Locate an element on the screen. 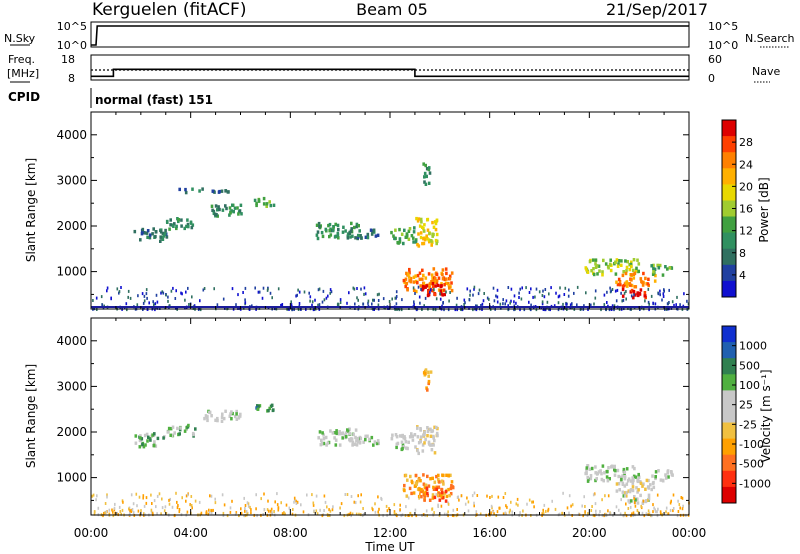  nsky-tick-bottom: 10^0 is located at coordinates (72, 45).